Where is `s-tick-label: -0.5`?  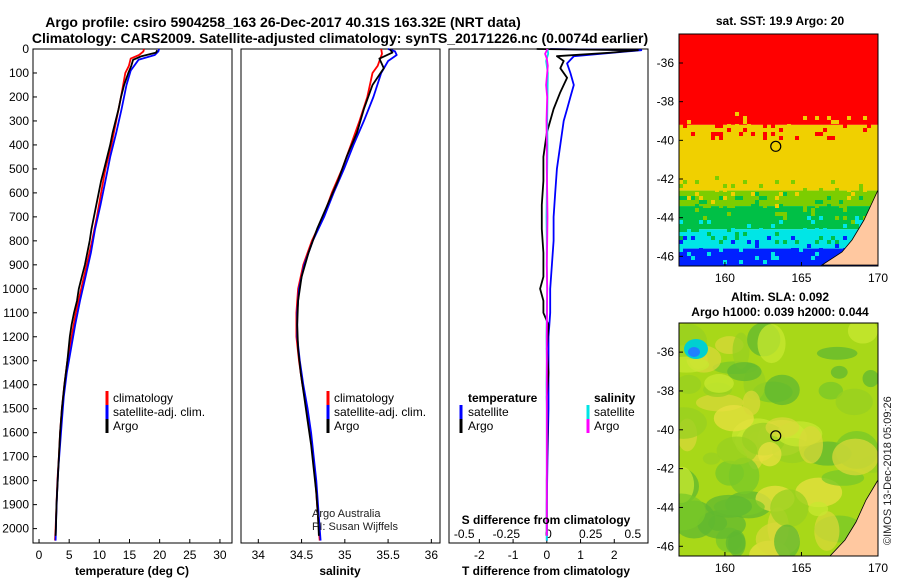
s-tick-label: -0.5 is located at coordinates (464, 534).